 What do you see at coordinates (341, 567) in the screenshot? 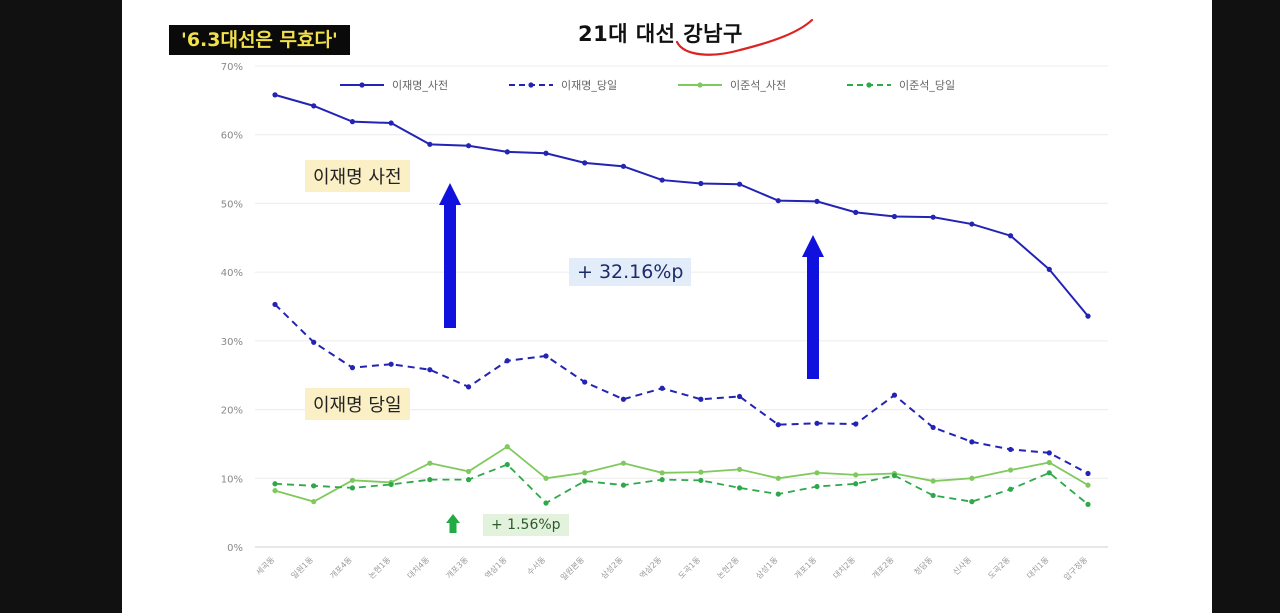
I see `x-tick-label: 개포4동` at bounding box center [341, 567].